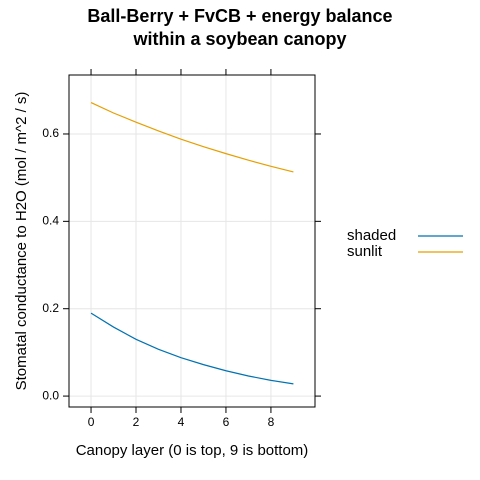 The width and height of the screenshot is (480, 480). What do you see at coordinates (365, 251) in the screenshot?
I see `legend-label: sunlit` at bounding box center [365, 251].